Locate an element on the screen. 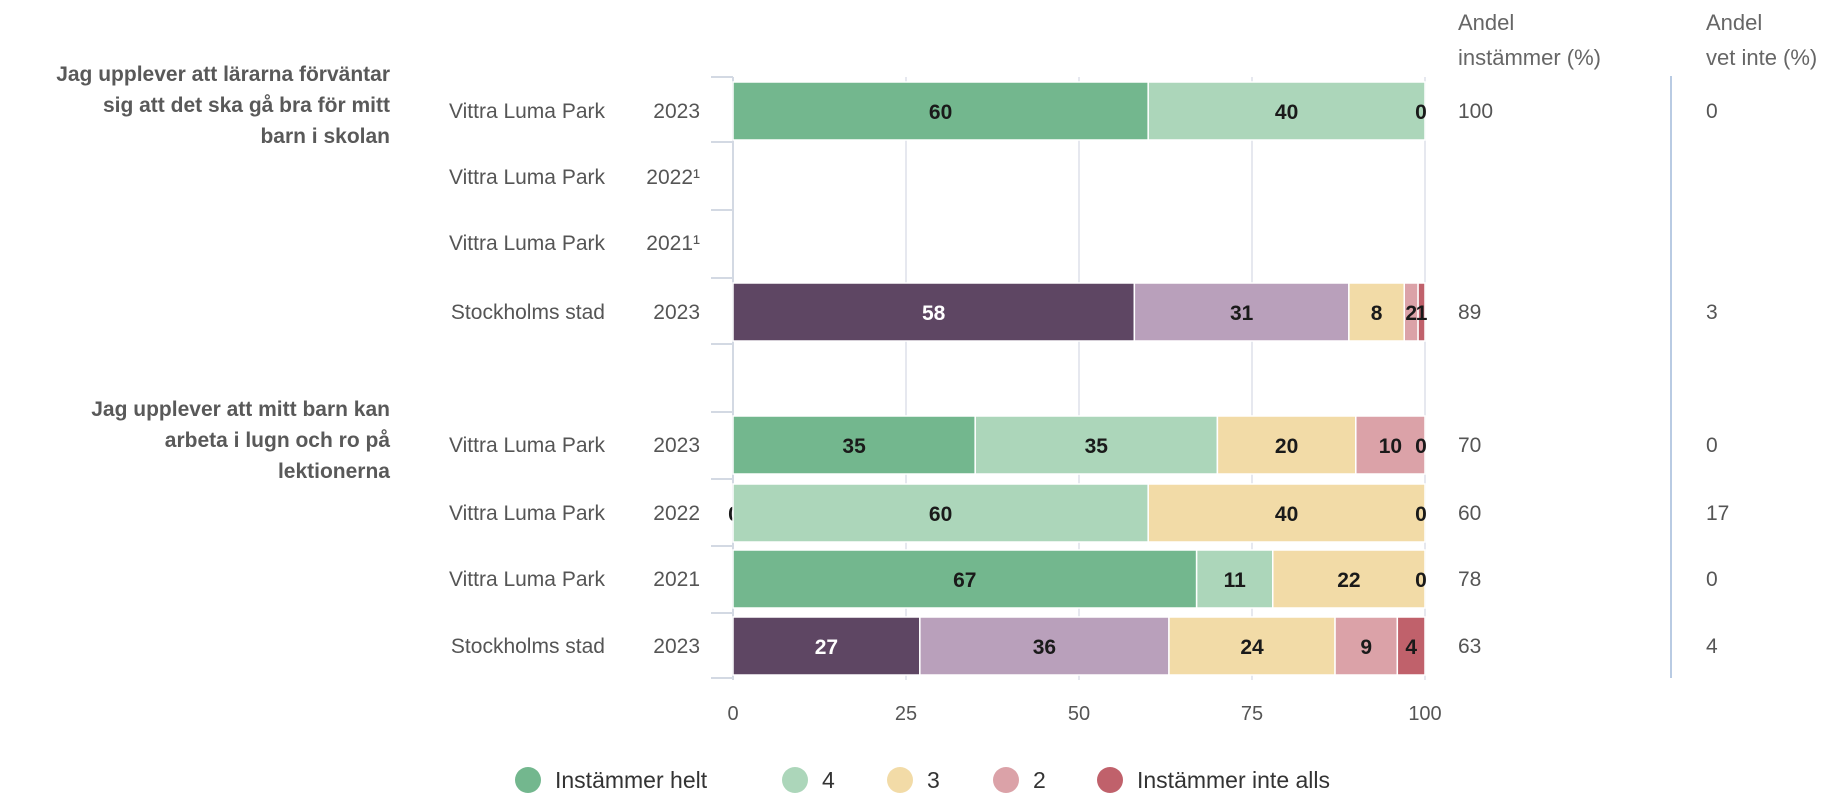 The image size is (1840, 793). bar-value-label: 8 is located at coordinates (1377, 313).